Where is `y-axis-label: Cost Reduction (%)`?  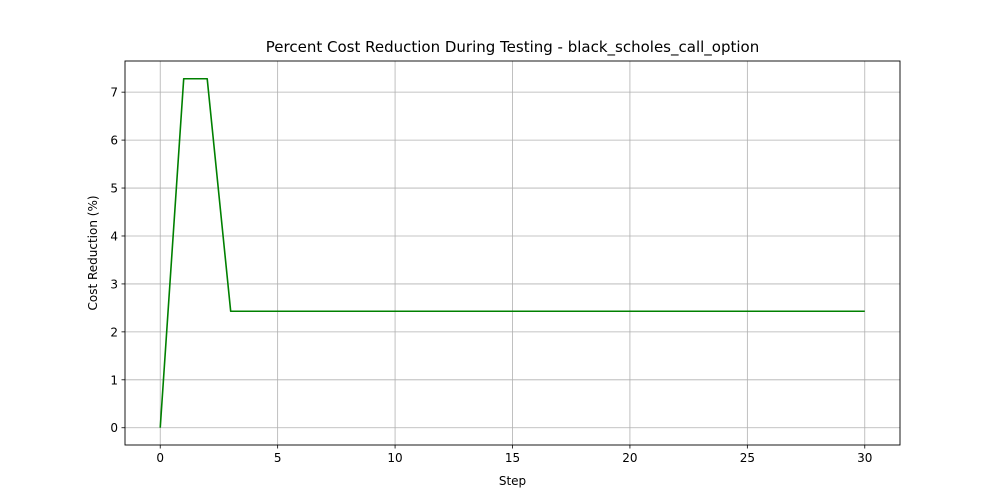 y-axis-label: Cost Reduction (%) is located at coordinates (93, 252).